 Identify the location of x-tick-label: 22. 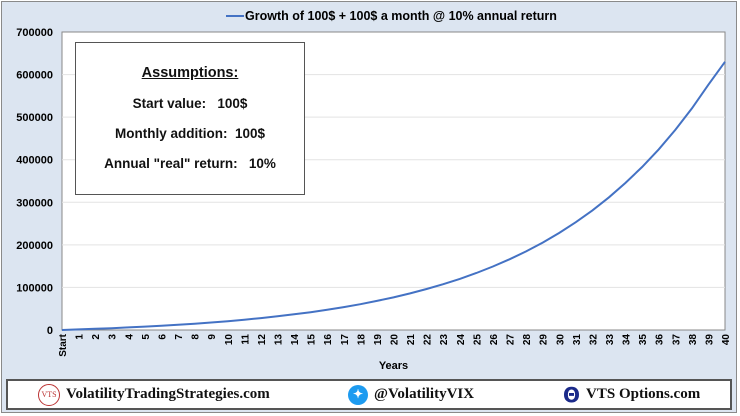
(428, 340).